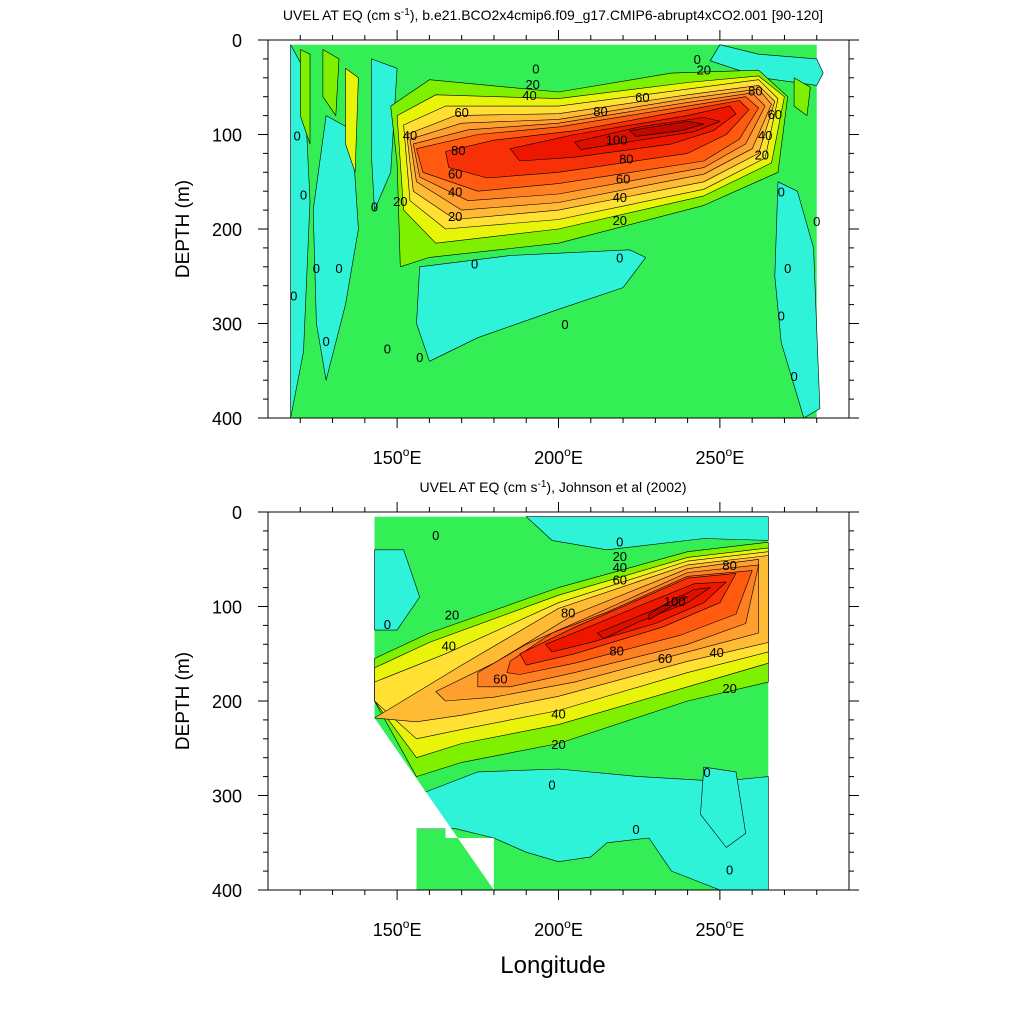  I want to click on missing-data-mask, so click(434, 804).